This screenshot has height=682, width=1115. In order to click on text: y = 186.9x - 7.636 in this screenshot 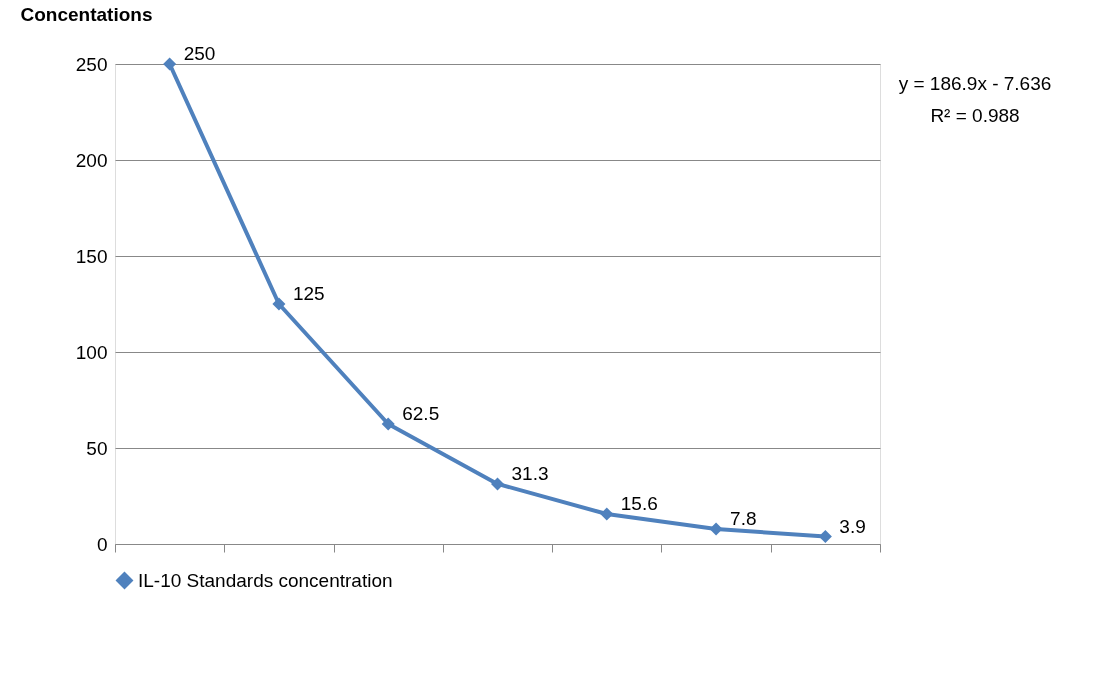, I will do `click(975, 83)`.